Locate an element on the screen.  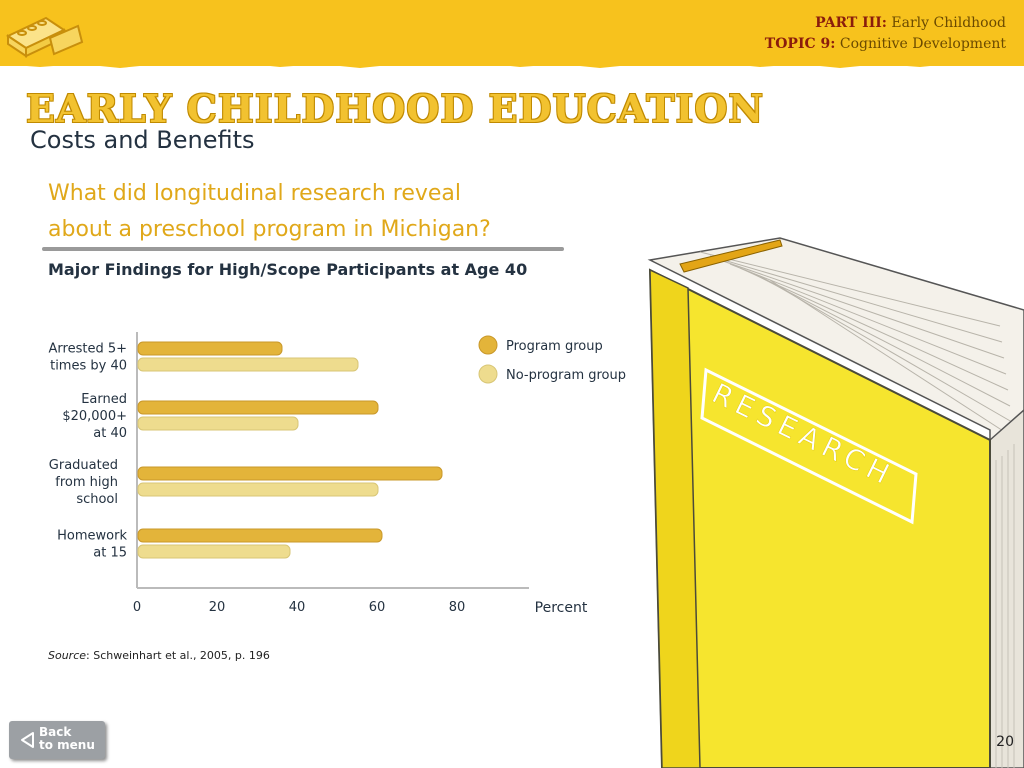
category-label-1-2: at 40 is located at coordinates (110, 433).